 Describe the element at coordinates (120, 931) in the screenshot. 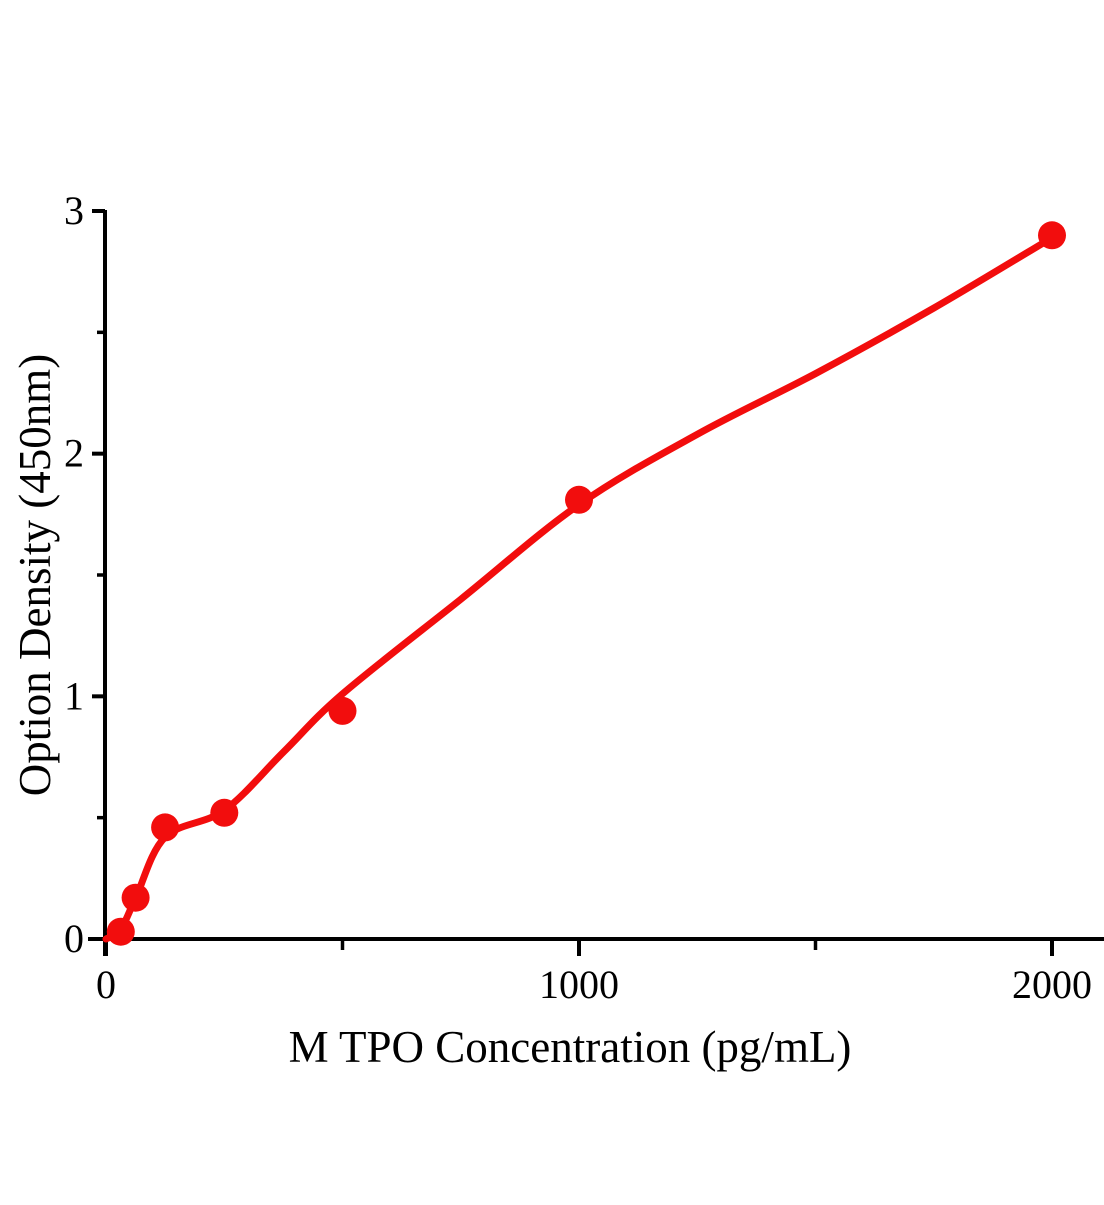

I see `data-point-31.25` at that location.